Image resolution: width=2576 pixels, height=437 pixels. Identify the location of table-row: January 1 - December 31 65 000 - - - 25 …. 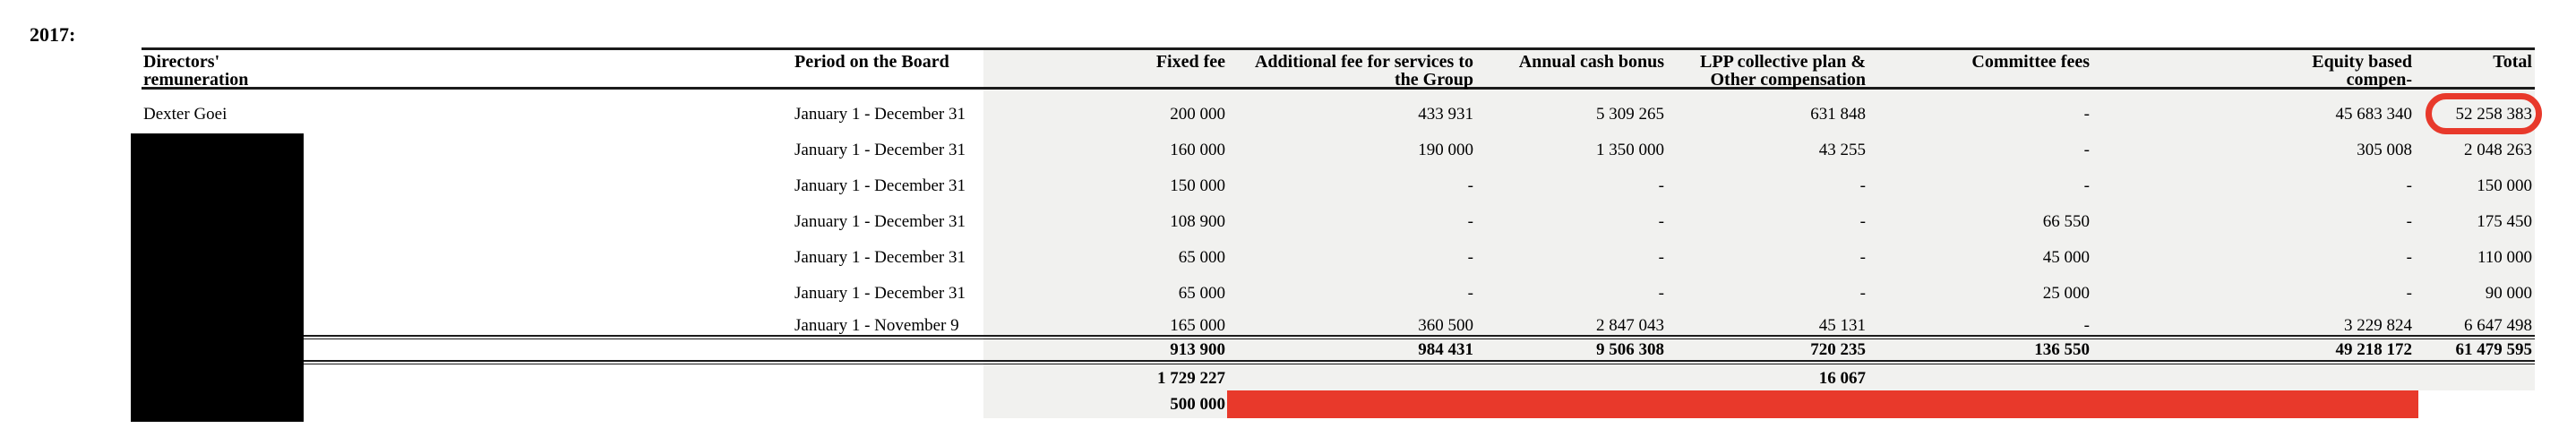
(1288, 294).